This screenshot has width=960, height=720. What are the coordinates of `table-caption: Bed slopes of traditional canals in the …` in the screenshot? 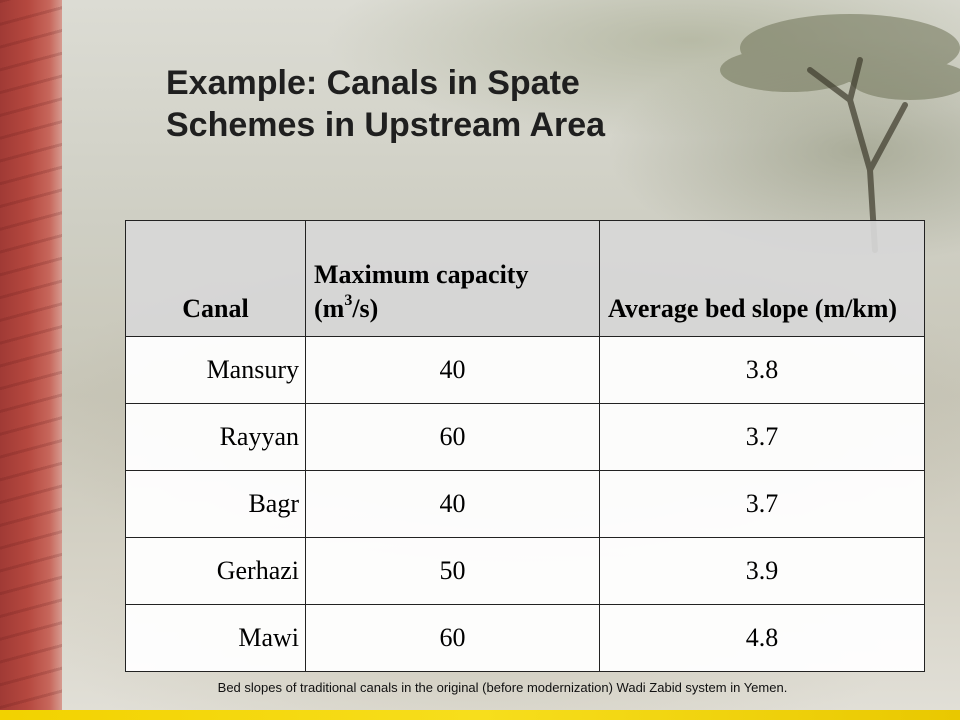 It's located at (502, 687).